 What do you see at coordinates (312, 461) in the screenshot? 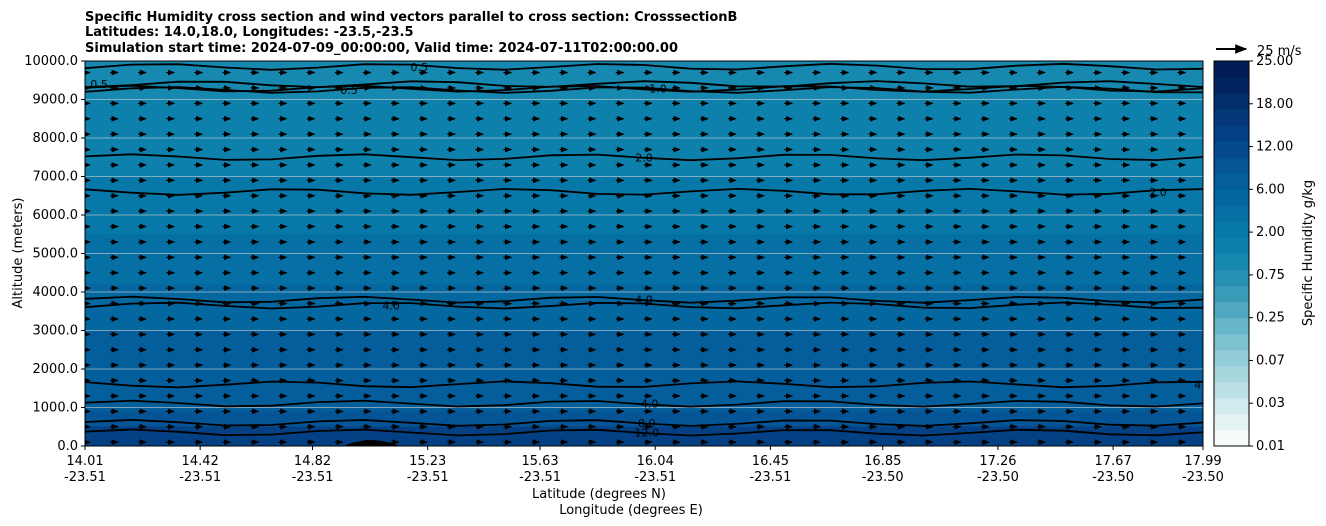
I see `x-tick-label-latitude: 14.82` at bounding box center [312, 461].